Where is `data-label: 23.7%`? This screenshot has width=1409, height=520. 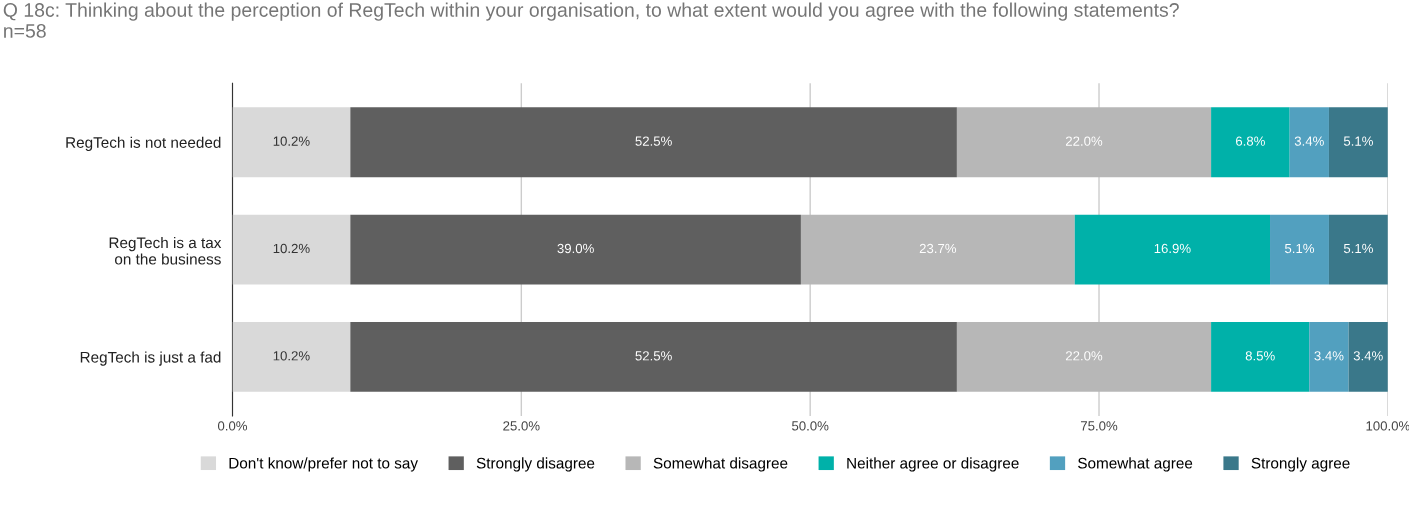 data-label: 23.7% is located at coordinates (938, 248).